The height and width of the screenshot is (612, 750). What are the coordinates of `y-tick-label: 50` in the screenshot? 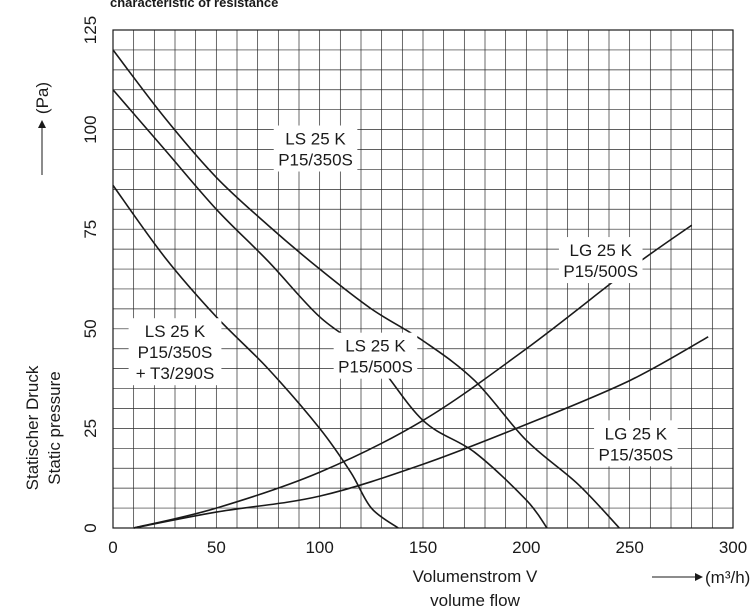 It's located at (90, 328).